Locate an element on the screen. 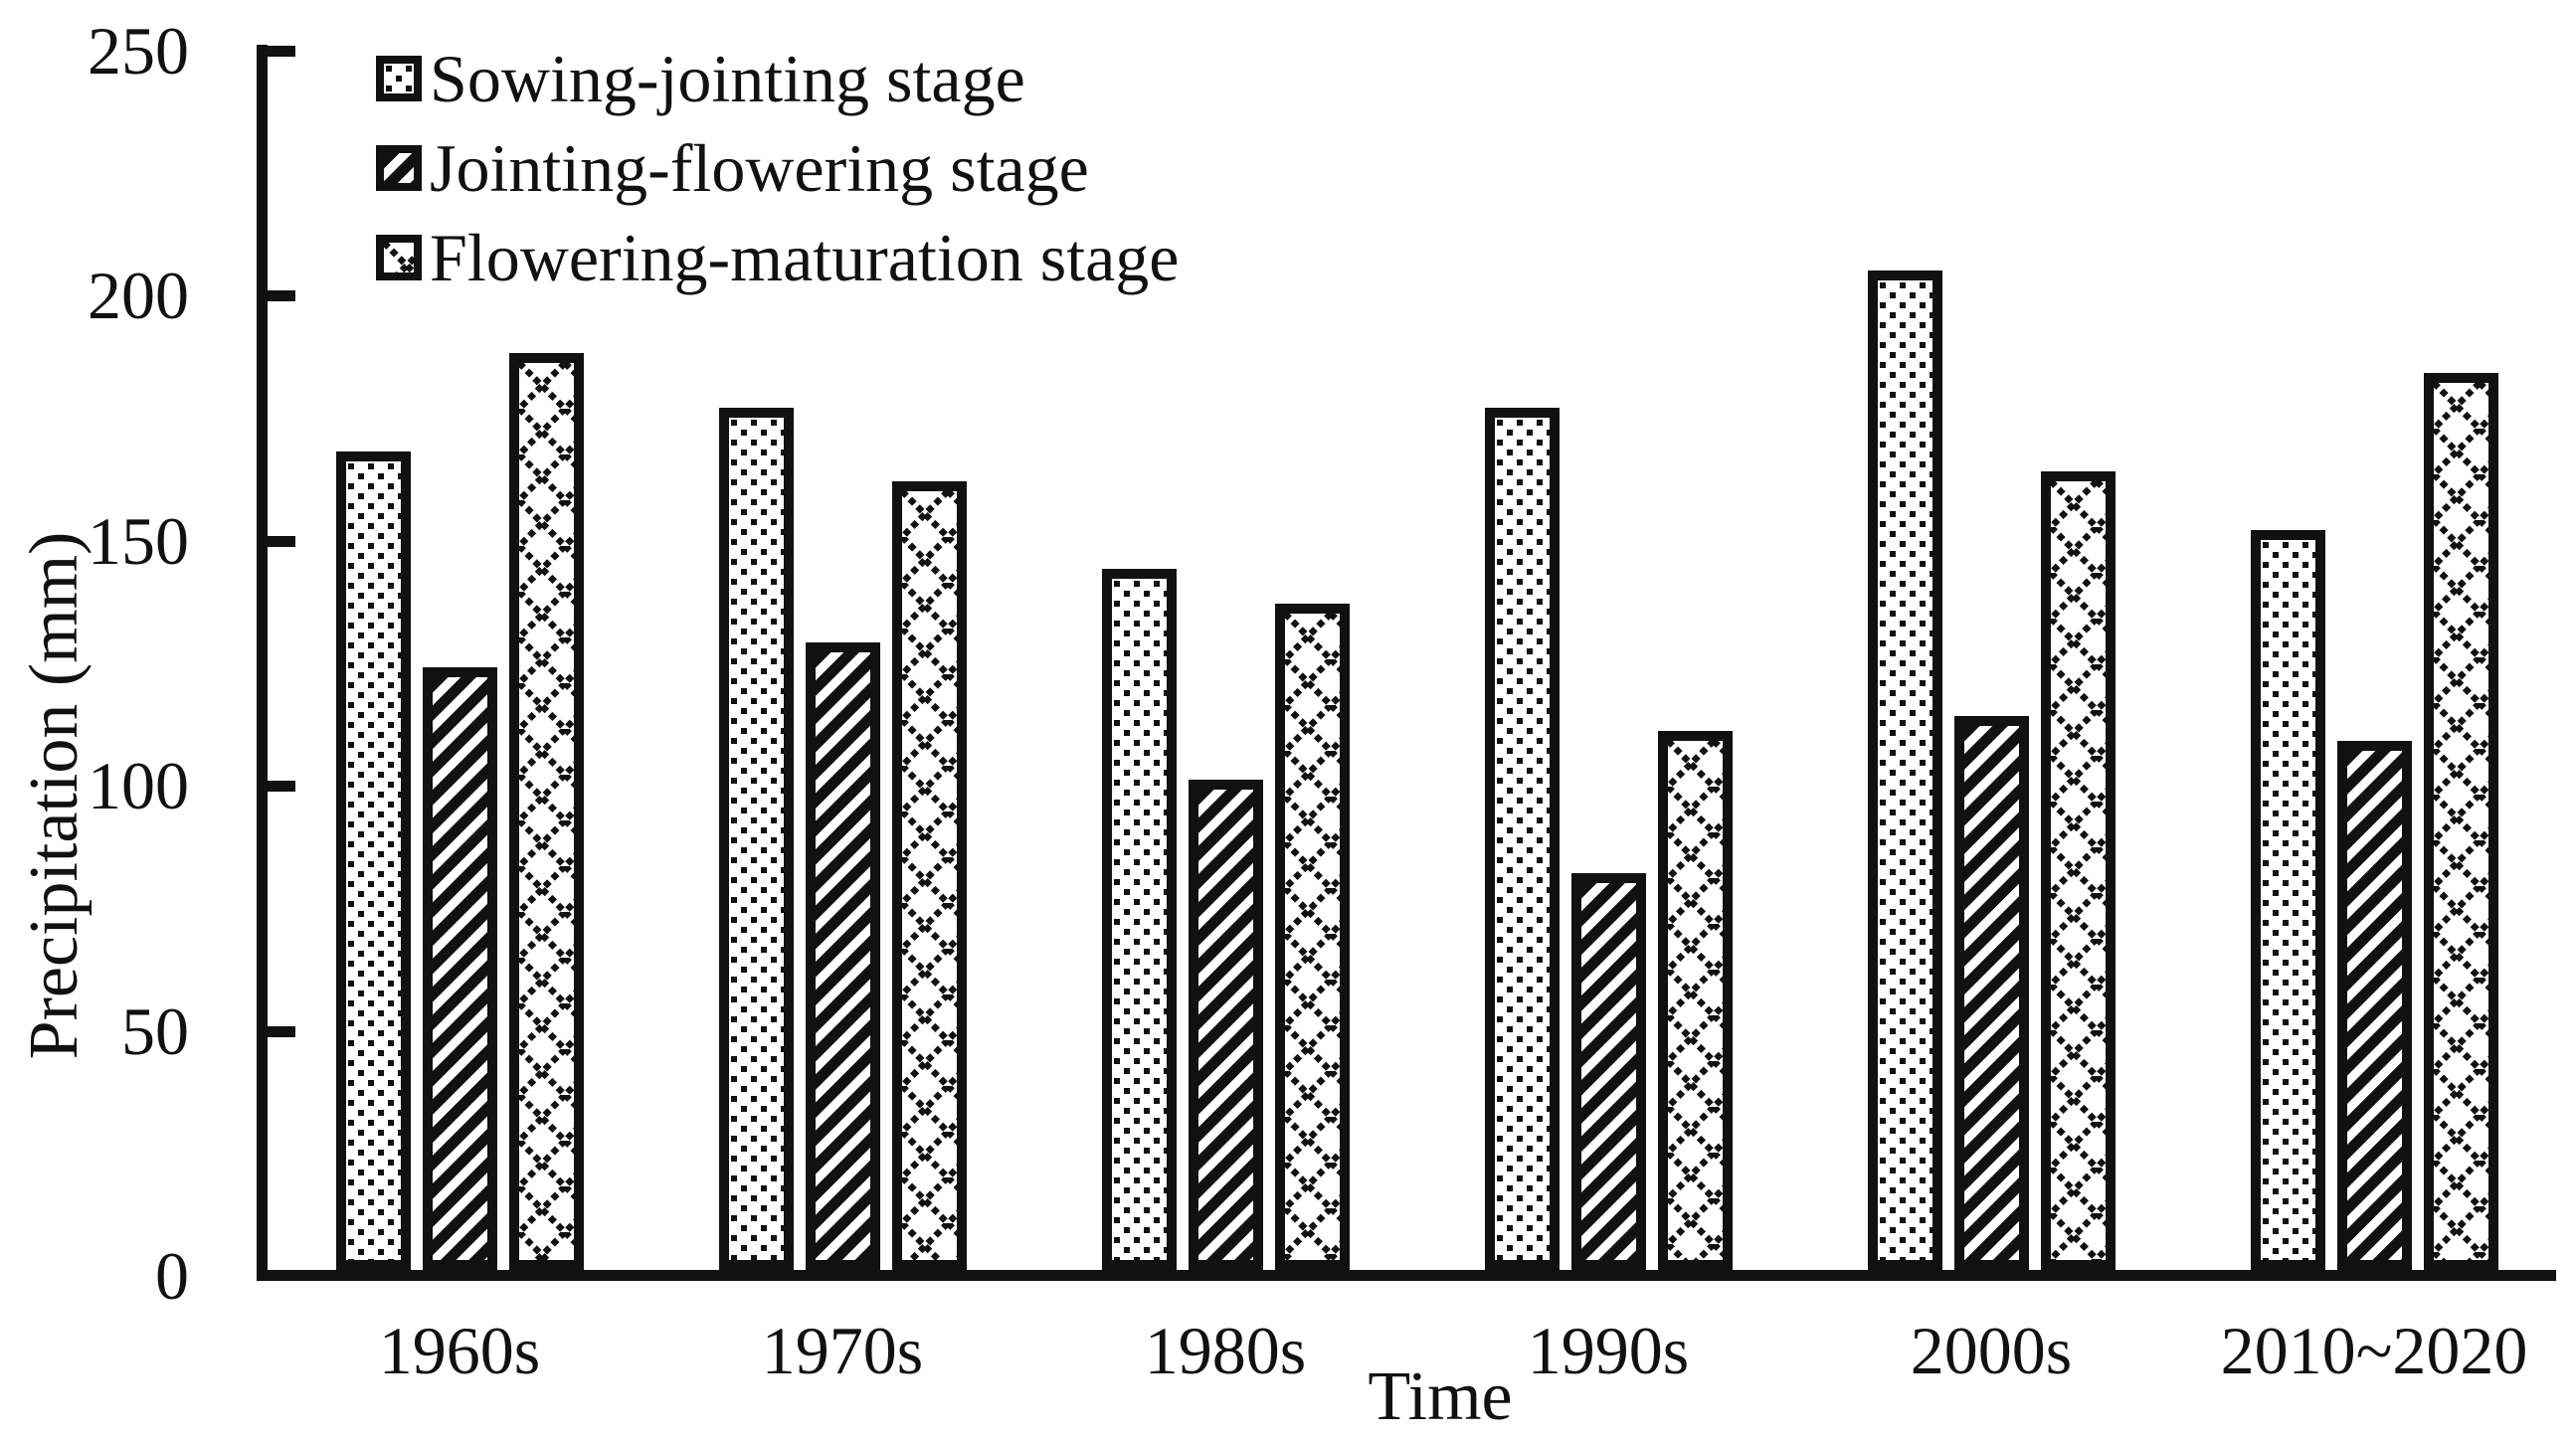  x-tick-label-1990s: 1990s is located at coordinates (1608, 1351).